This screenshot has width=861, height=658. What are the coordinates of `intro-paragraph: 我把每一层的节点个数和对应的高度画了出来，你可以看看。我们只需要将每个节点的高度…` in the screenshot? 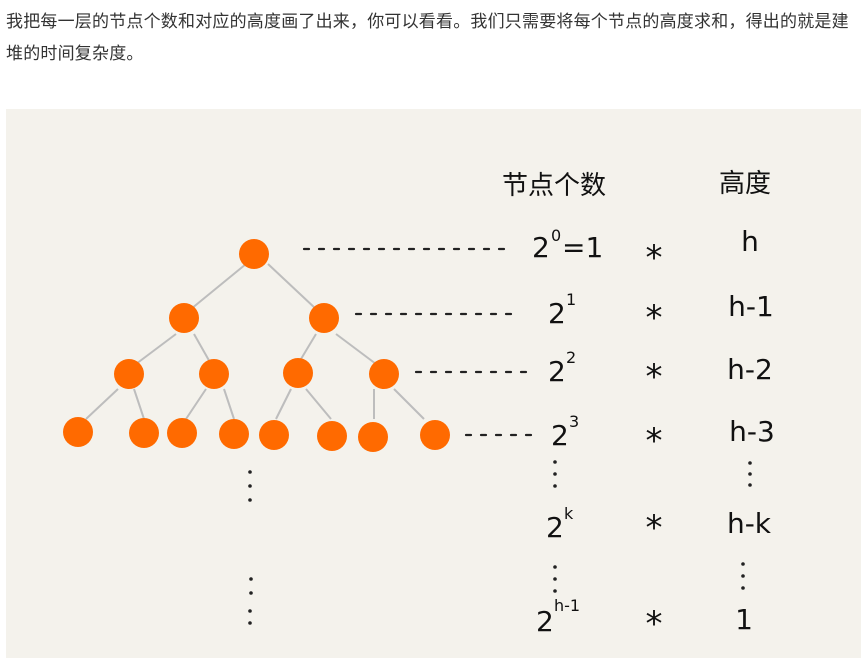 It's located at (427, 38).